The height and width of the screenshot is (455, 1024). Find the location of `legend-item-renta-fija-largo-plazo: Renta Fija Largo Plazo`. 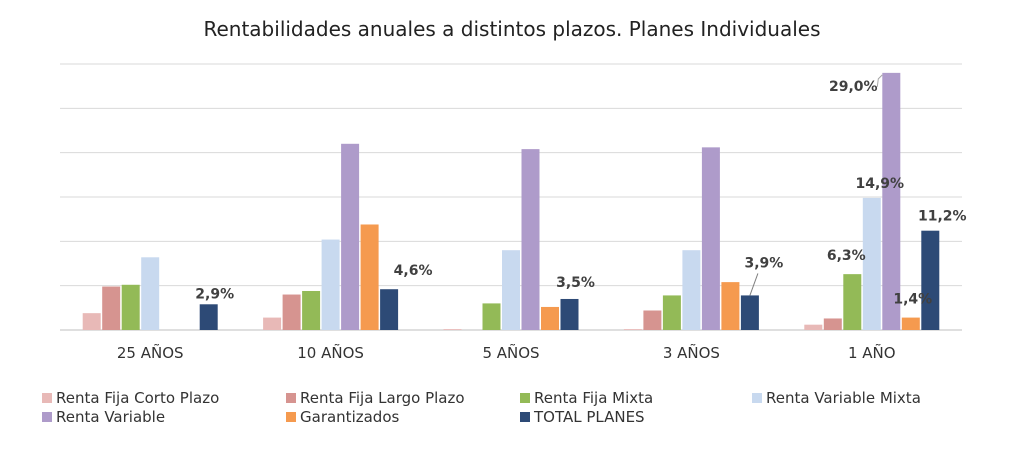

legend-item-renta-fija-largo-plazo: Renta Fija Largo Plazo is located at coordinates (375, 398).